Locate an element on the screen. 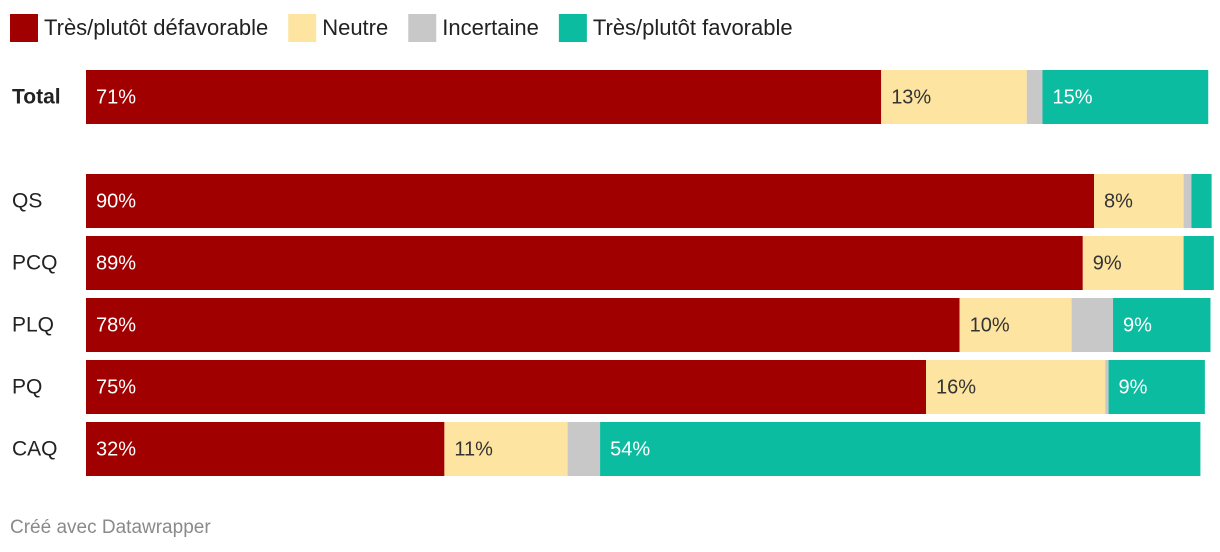 Image resolution: width=1220 pixels, height=552 pixels. value-label: 8% is located at coordinates (1118, 201).